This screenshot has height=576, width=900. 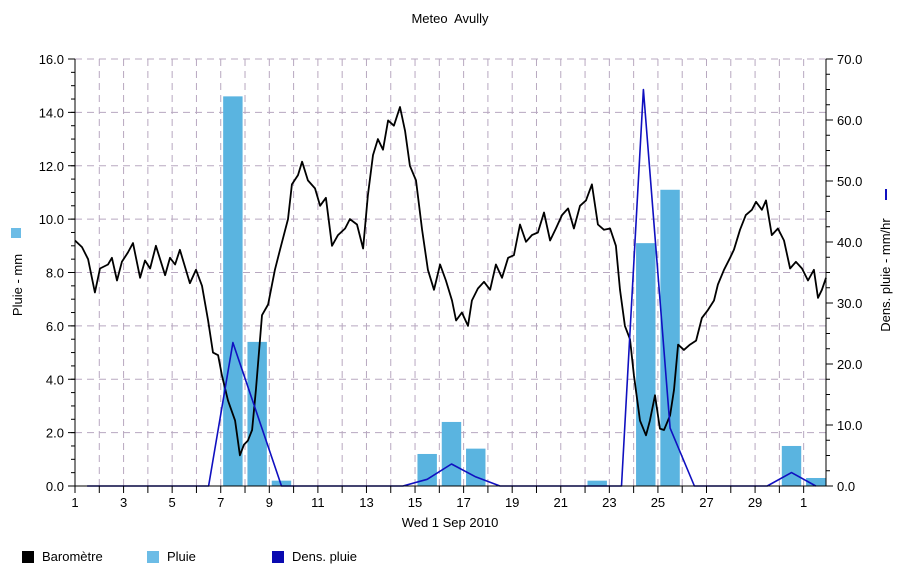 What do you see at coordinates (849, 364) in the screenshot?
I see `y-right-tick-label: 20.0` at bounding box center [849, 364].